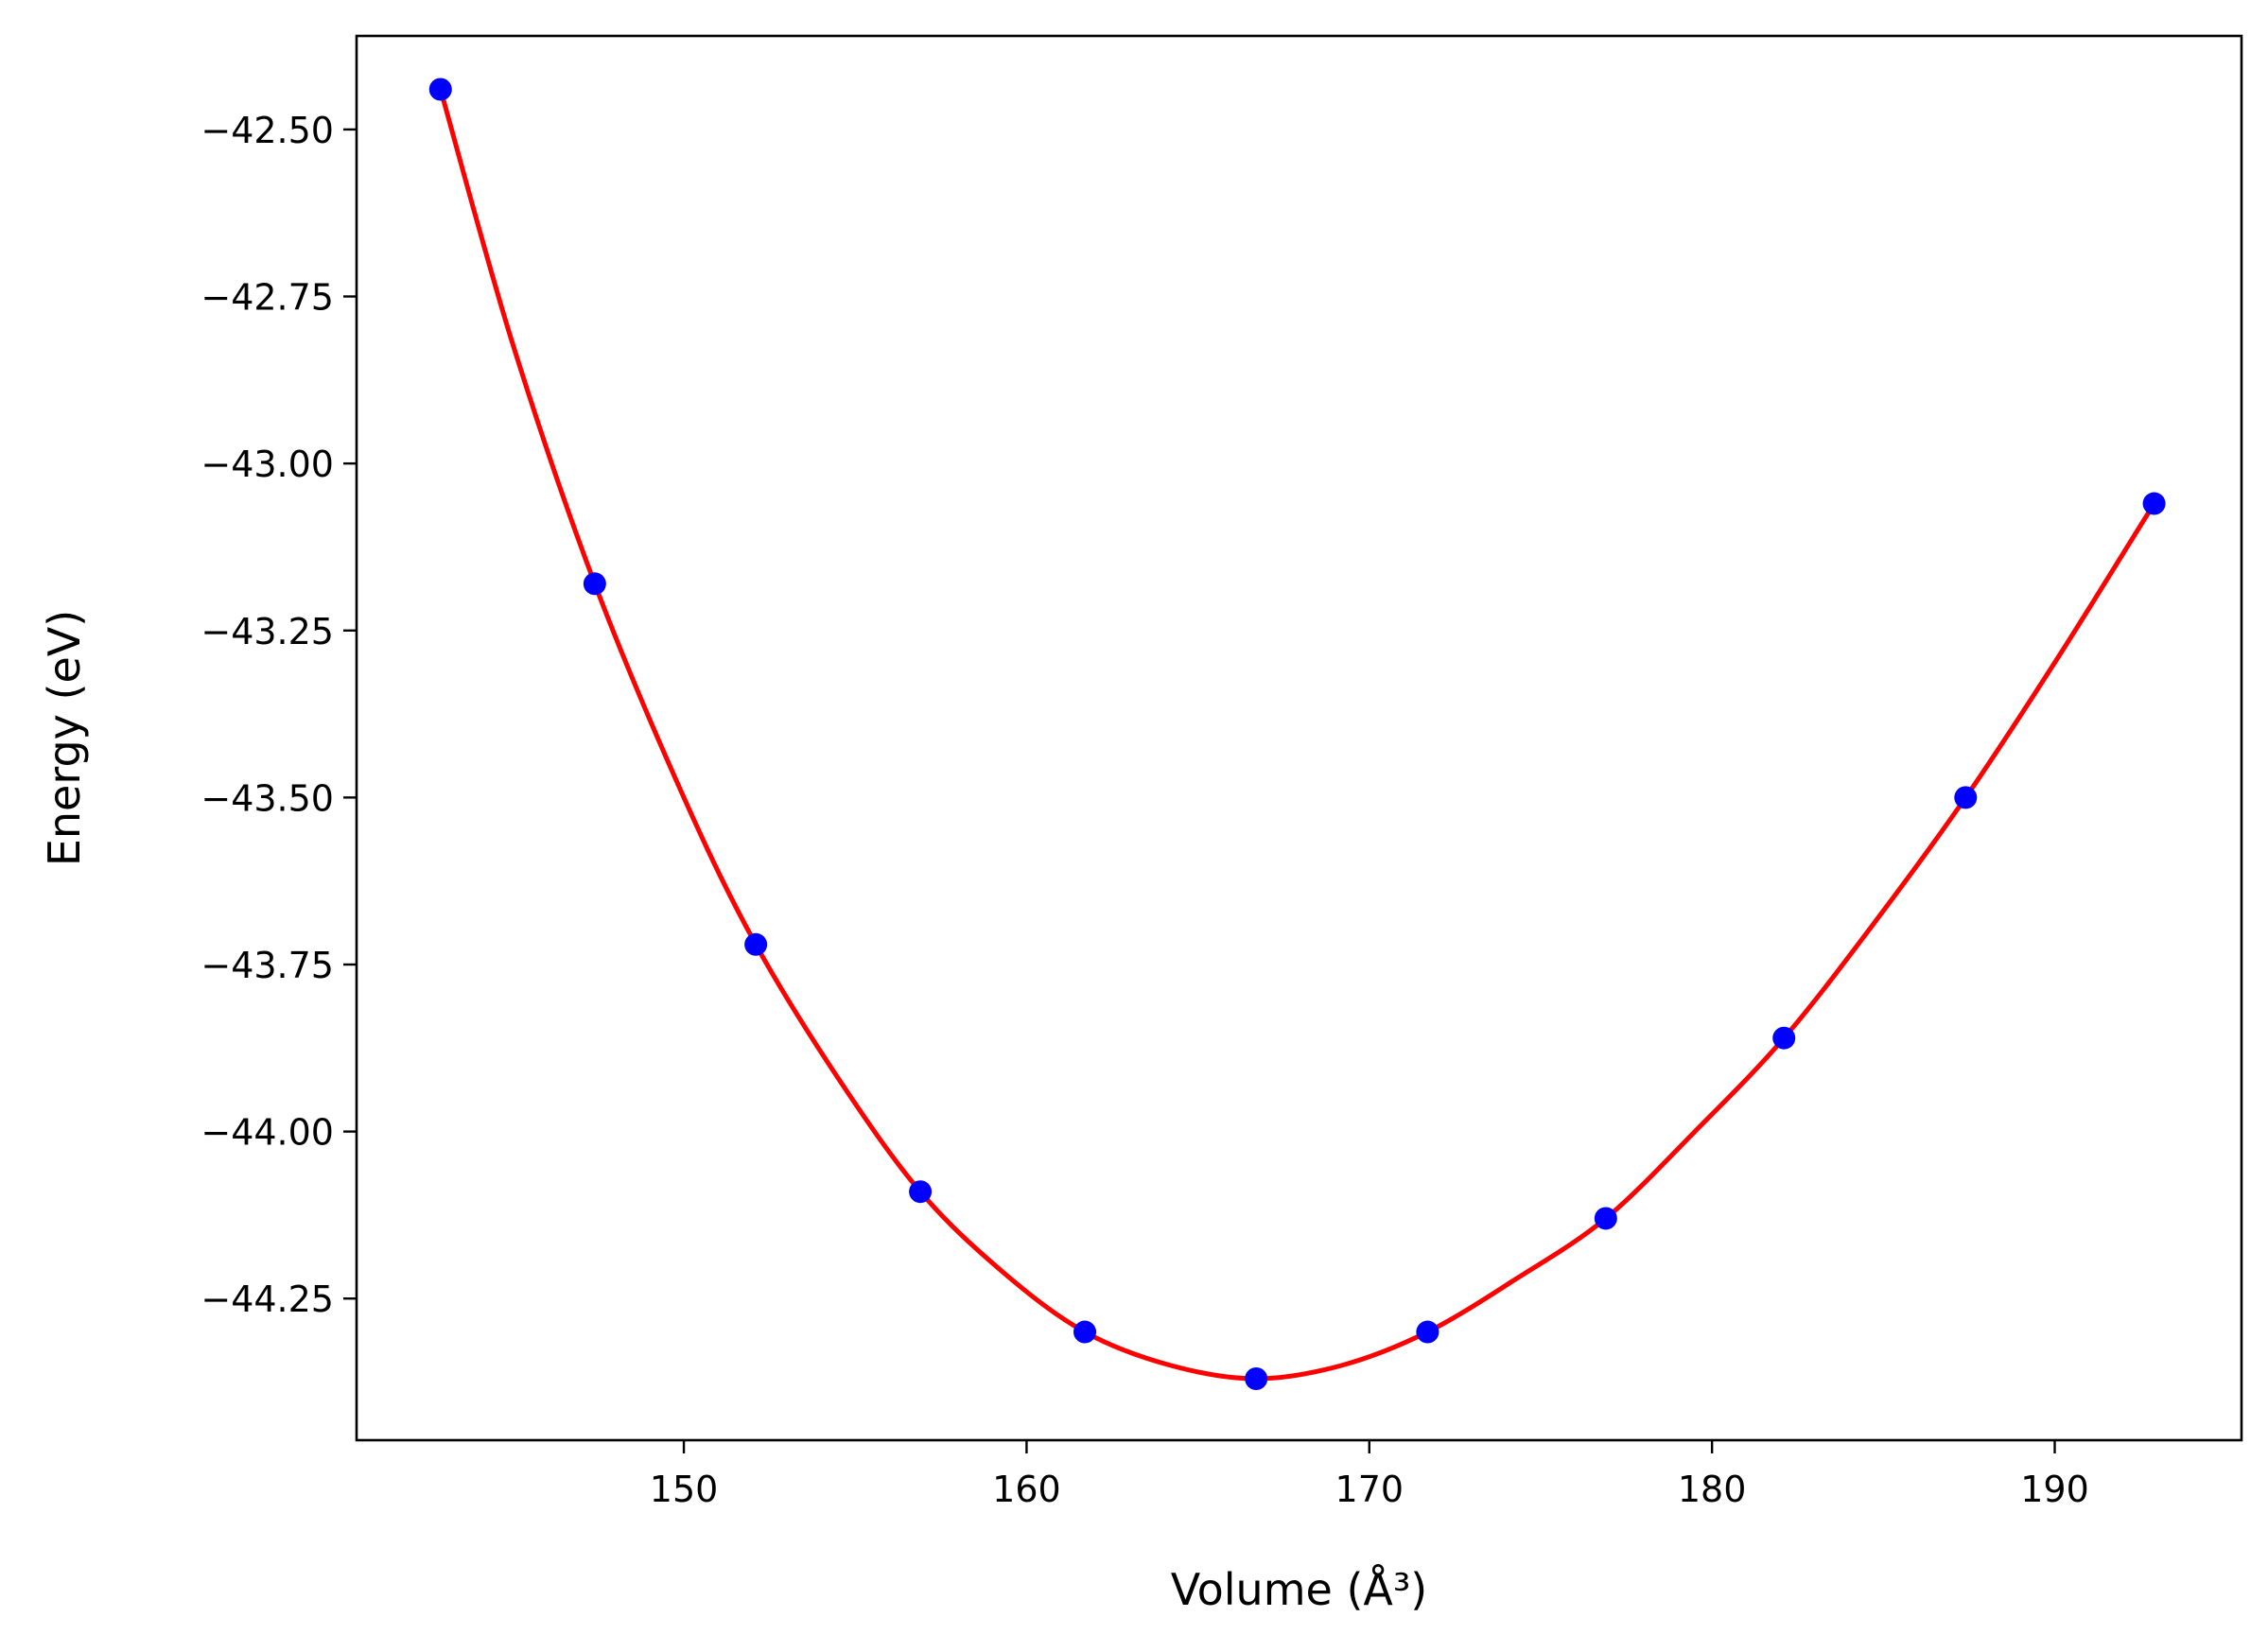  Describe the element at coordinates (1369, 1490) in the screenshot. I see `x-tick-label: 170` at that location.